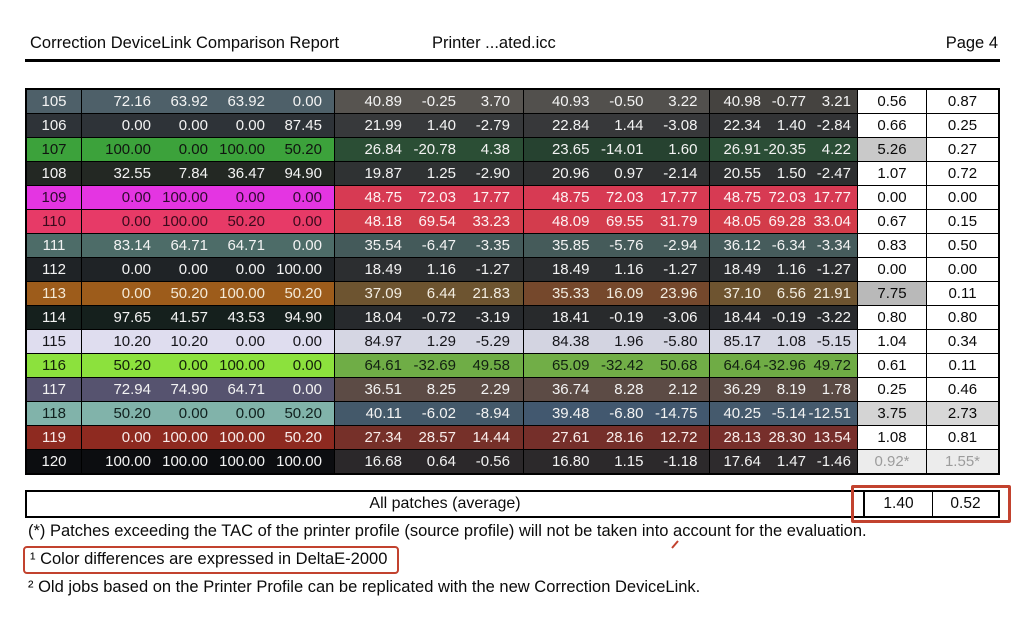  I want to click on value: 21.99, so click(383, 125).